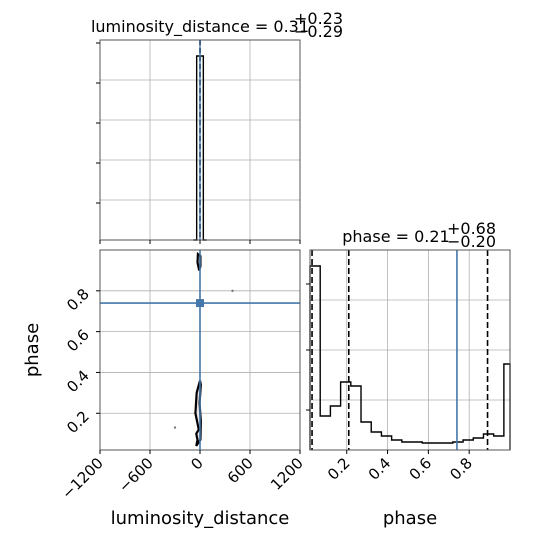 The image size is (550, 550). What do you see at coordinates (461, 469) in the screenshot?
I see `x-tick-label-phase: 0.8` at bounding box center [461, 469].